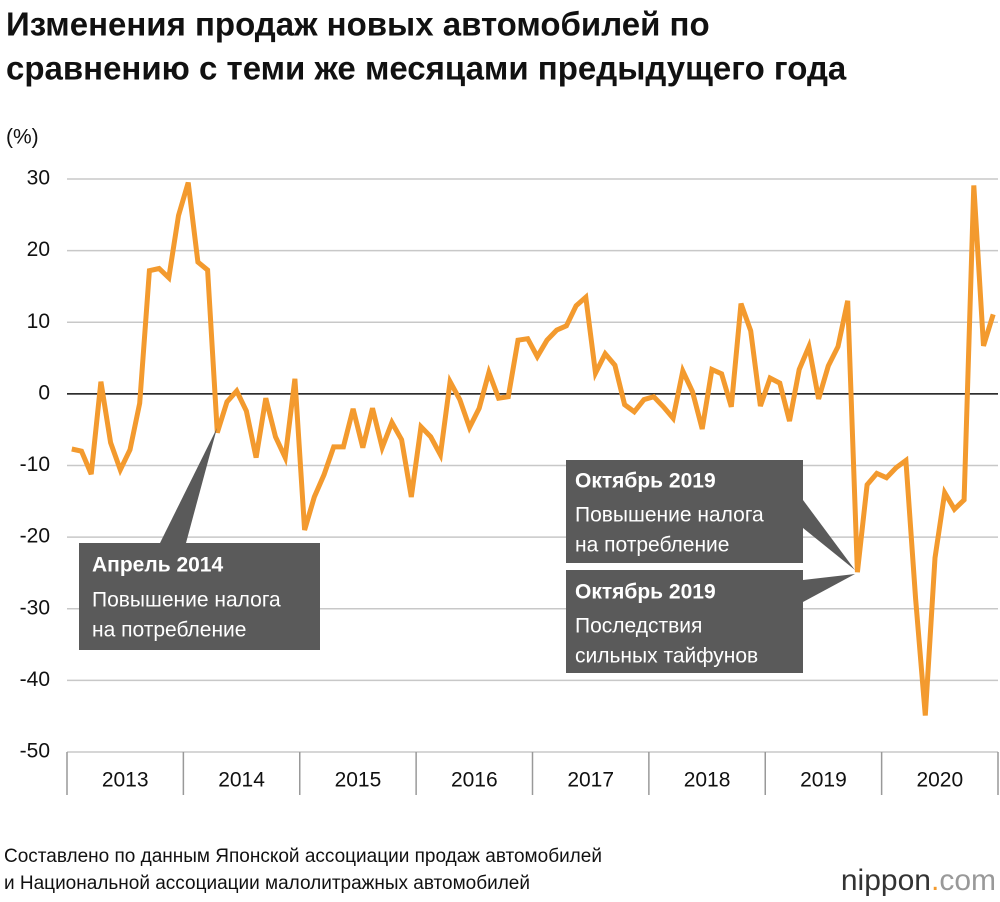 The height and width of the screenshot is (902, 1000). I want to click on logo-part: ., so click(935, 880).